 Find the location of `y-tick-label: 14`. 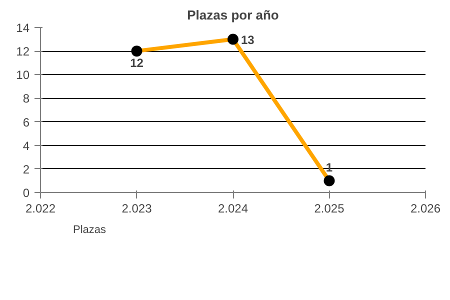

y-tick-label: 14 is located at coordinates (23, 28).